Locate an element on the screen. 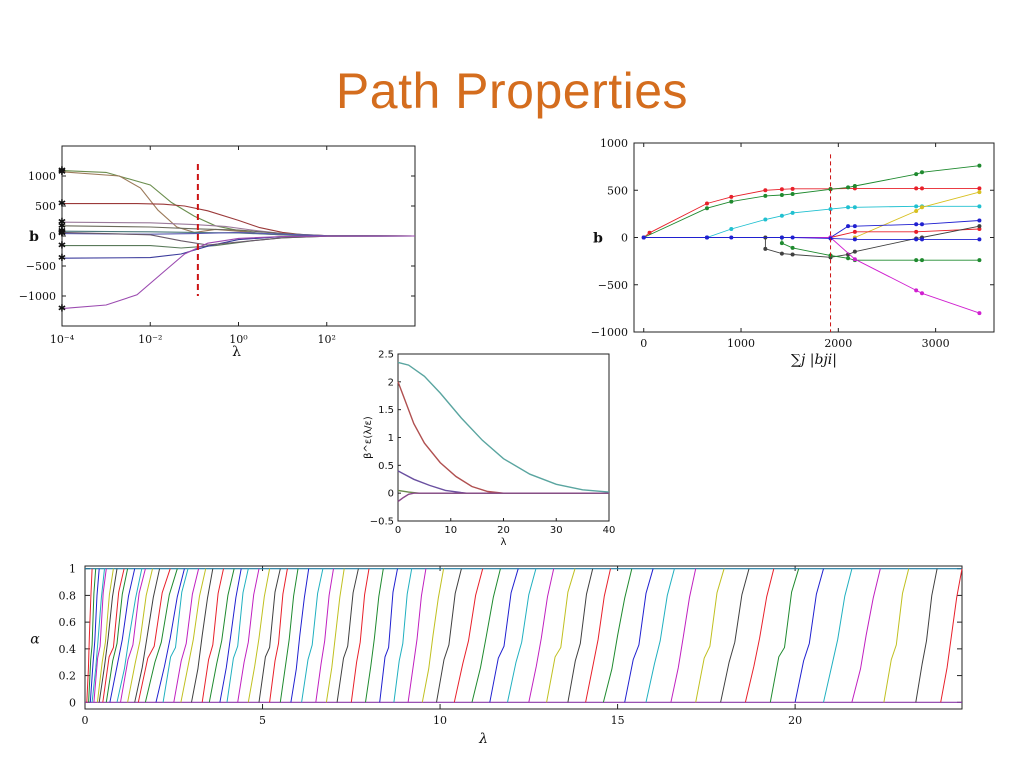 Image resolution: width=1024 pixels, height=768 pixels. chart1-xtick-label: 3000 is located at coordinates (936, 343).